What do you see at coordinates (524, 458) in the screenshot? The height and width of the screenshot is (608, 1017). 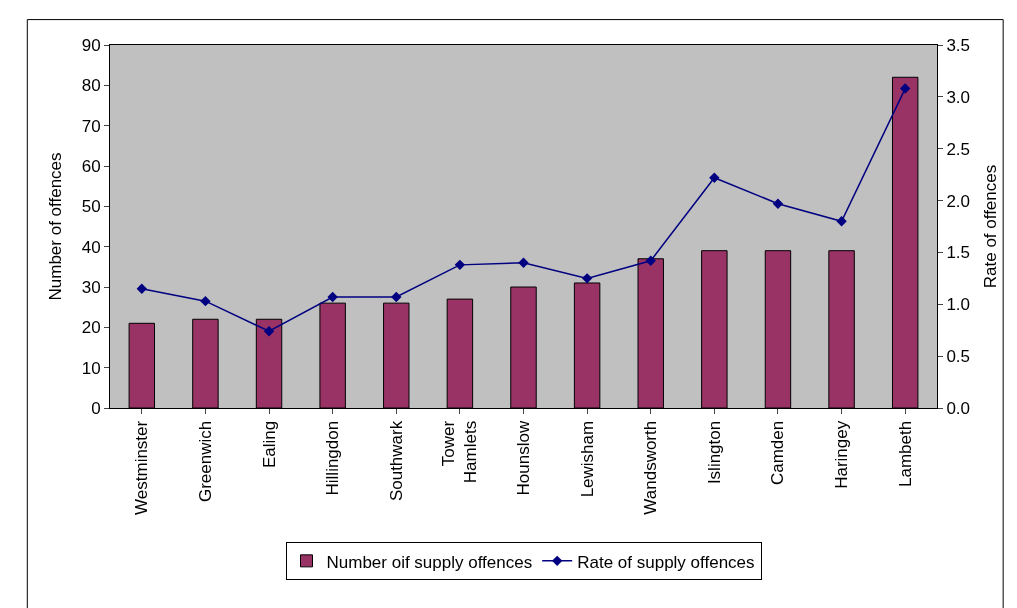 I see `x-tick-label: Hounslow` at bounding box center [524, 458].